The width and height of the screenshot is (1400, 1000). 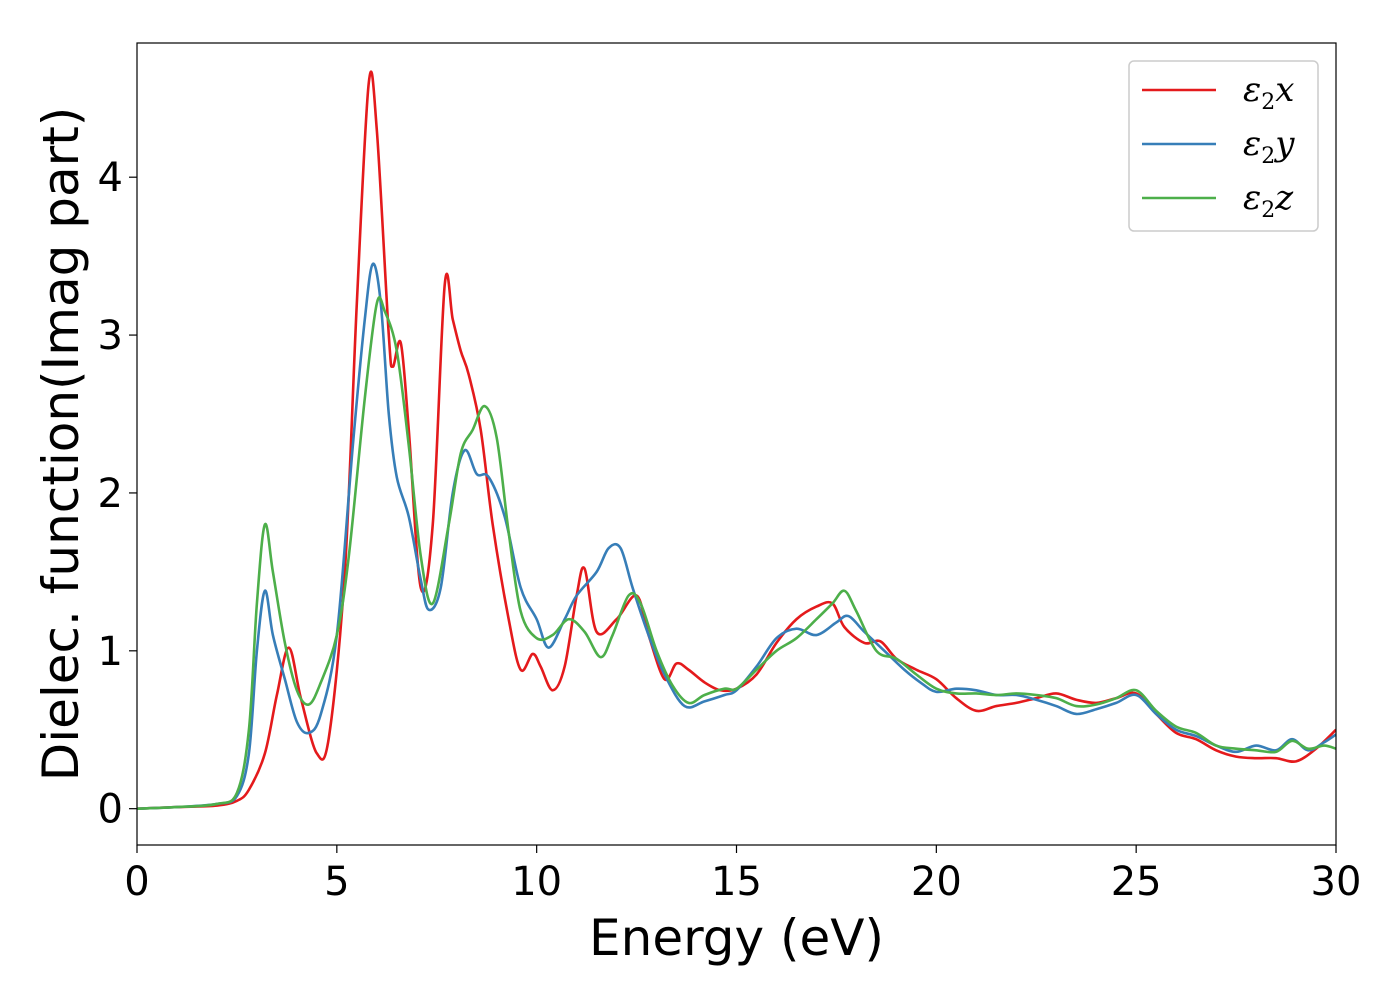 I want to click on y-tick-label: 1, so click(x=110, y=652).